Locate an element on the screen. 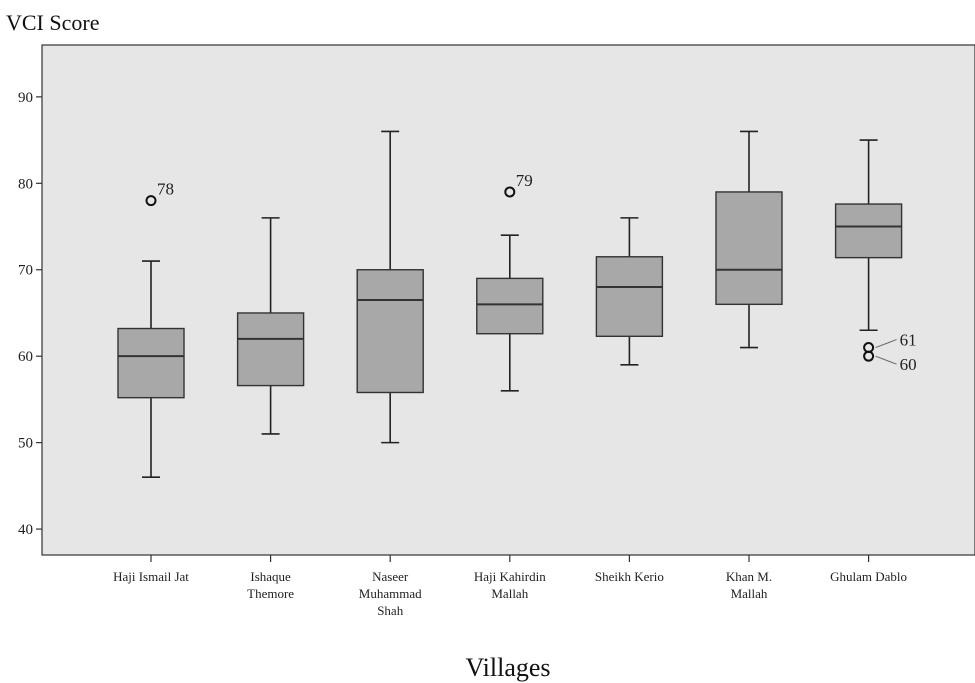 The height and width of the screenshot is (683, 975). x-tick-label: Ghulam Dablo is located at coordinates (868, 576).